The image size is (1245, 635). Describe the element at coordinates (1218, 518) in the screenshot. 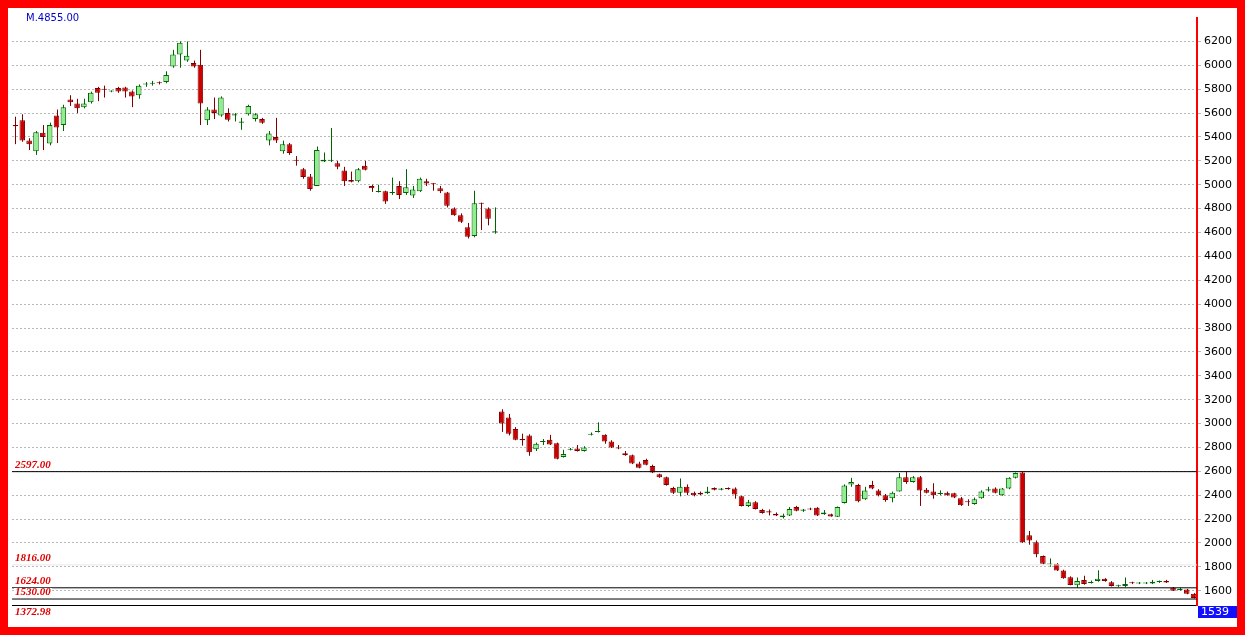

I see `y-tick-label: 2200` at that location.